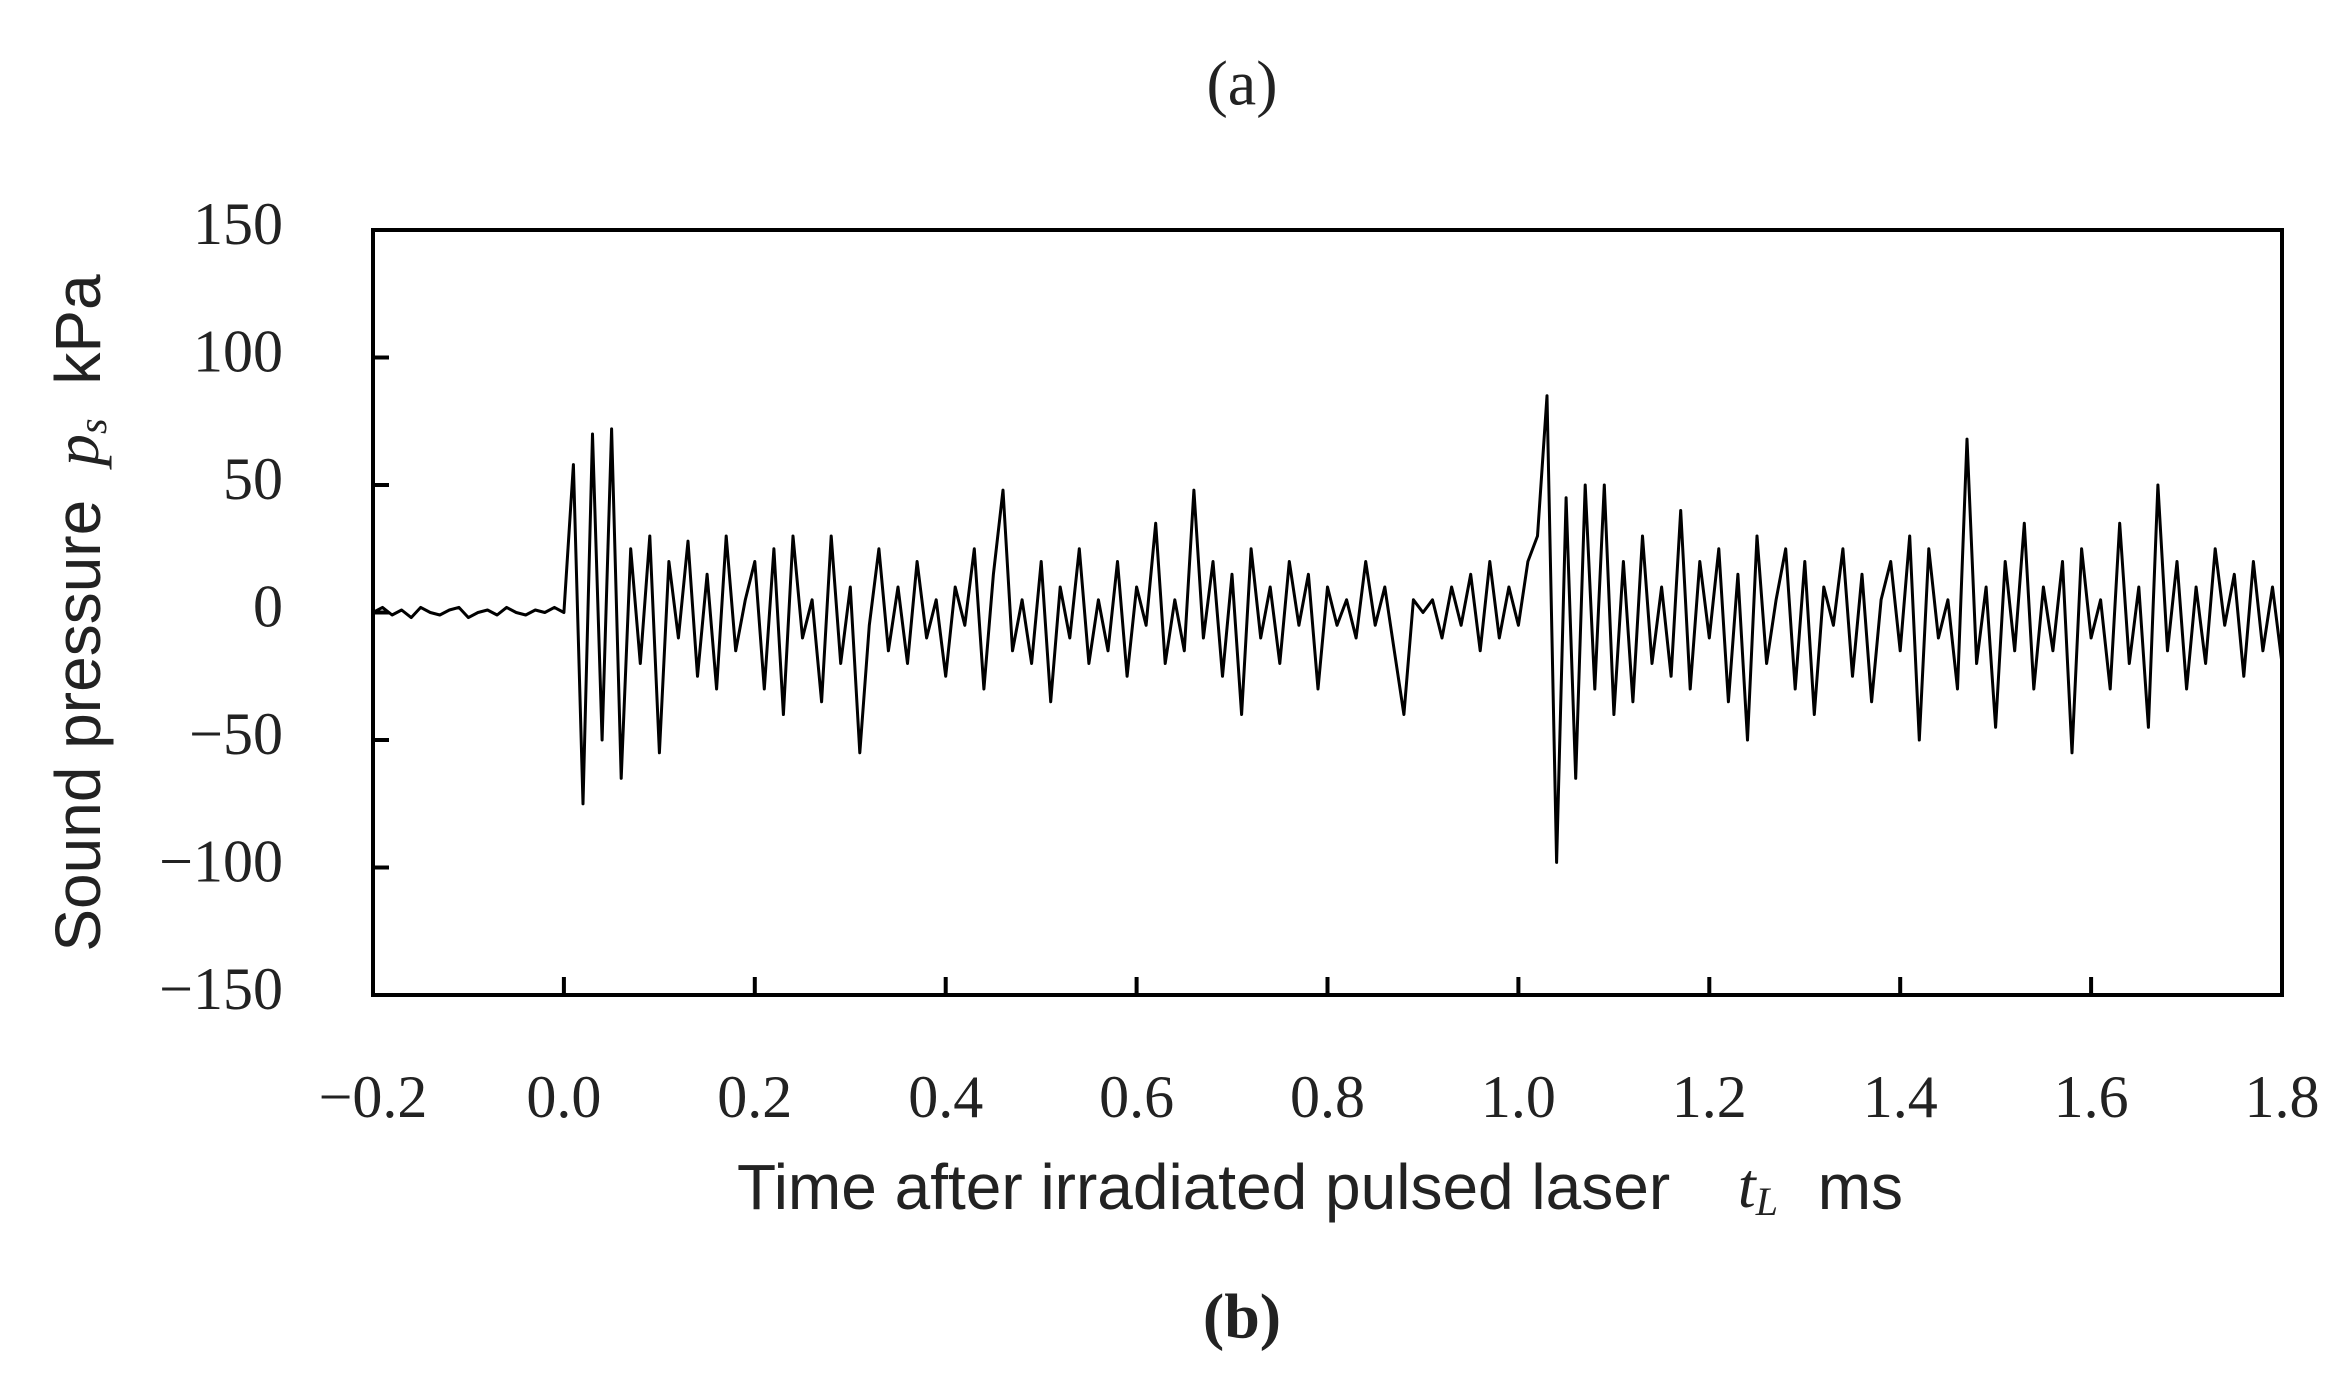  I want to click on x-tick-label: 0.6, so click(1136, 1097).